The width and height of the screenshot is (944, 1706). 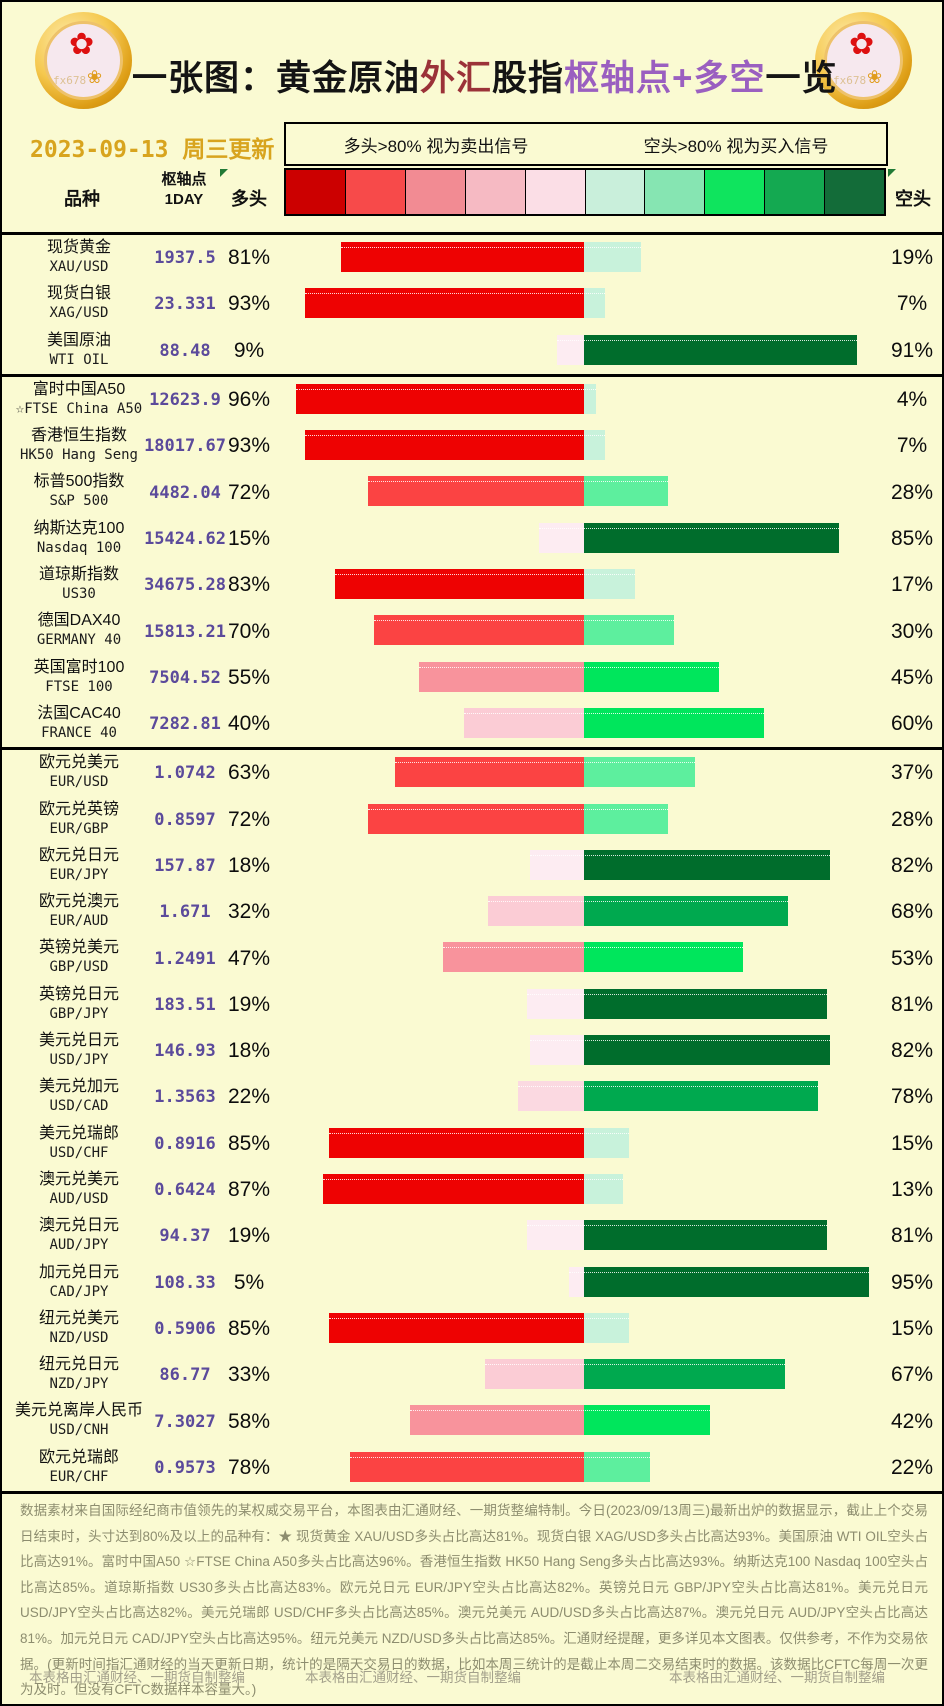 I want to click on instrument-name-cn: 法国CAC40, so click(x=79, y=713).